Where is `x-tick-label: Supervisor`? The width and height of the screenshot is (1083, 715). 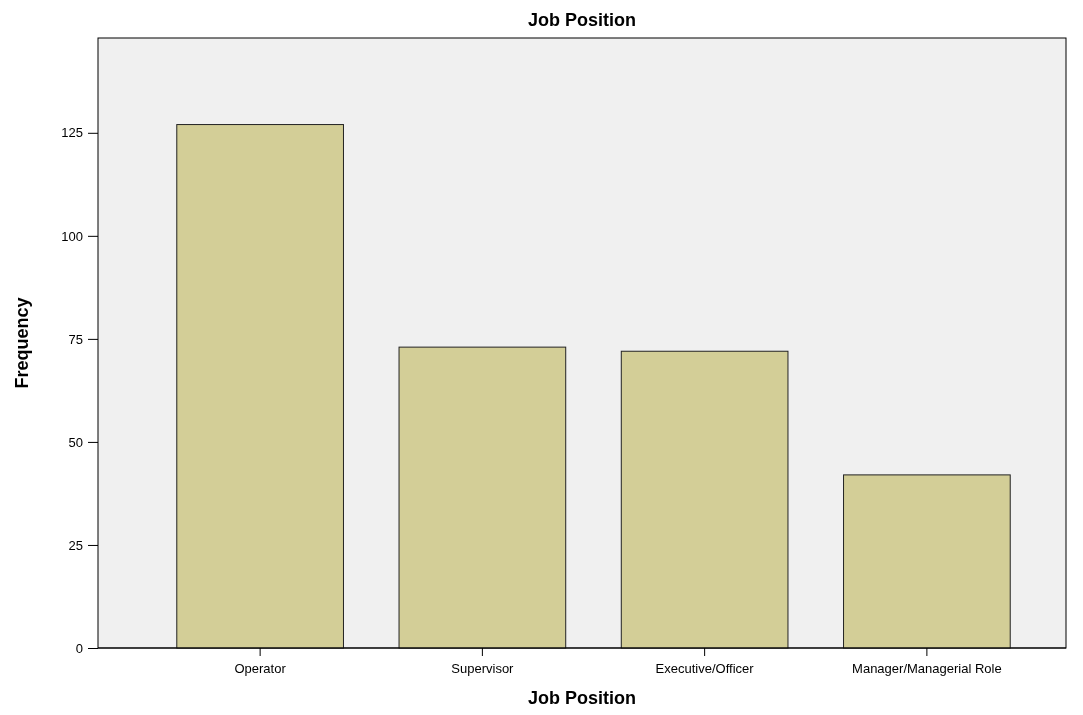 x-tick-label: Supervisor is located at coordinates (483, 669).